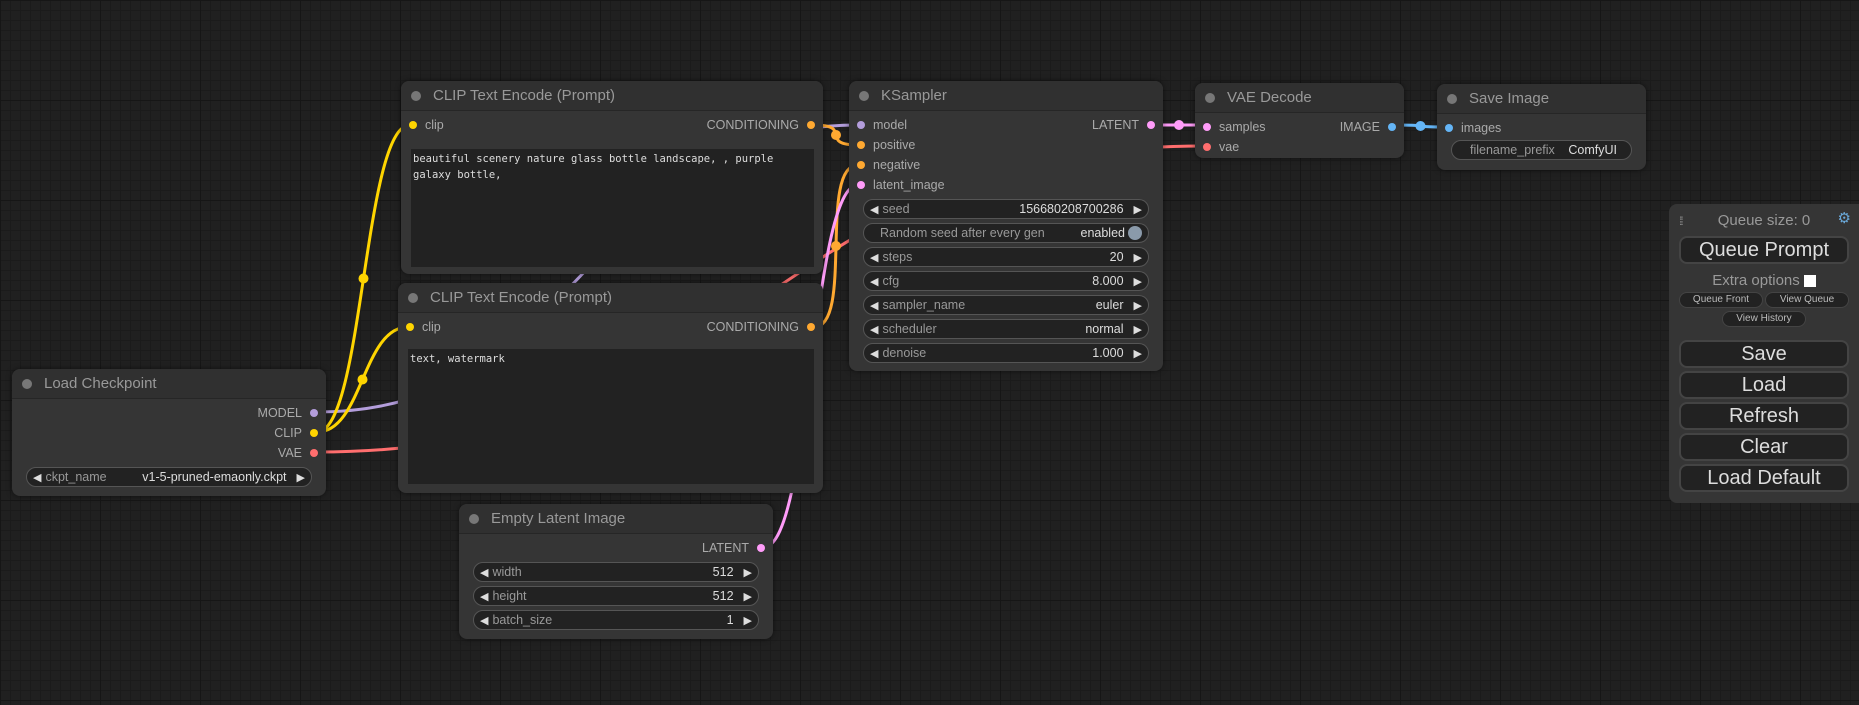 This screenshot has height=705, width=1859. What do you see at coordinates (298, 453) in the screenshot?
I see `output-vae: VAE` at bounding box center [298, 453].